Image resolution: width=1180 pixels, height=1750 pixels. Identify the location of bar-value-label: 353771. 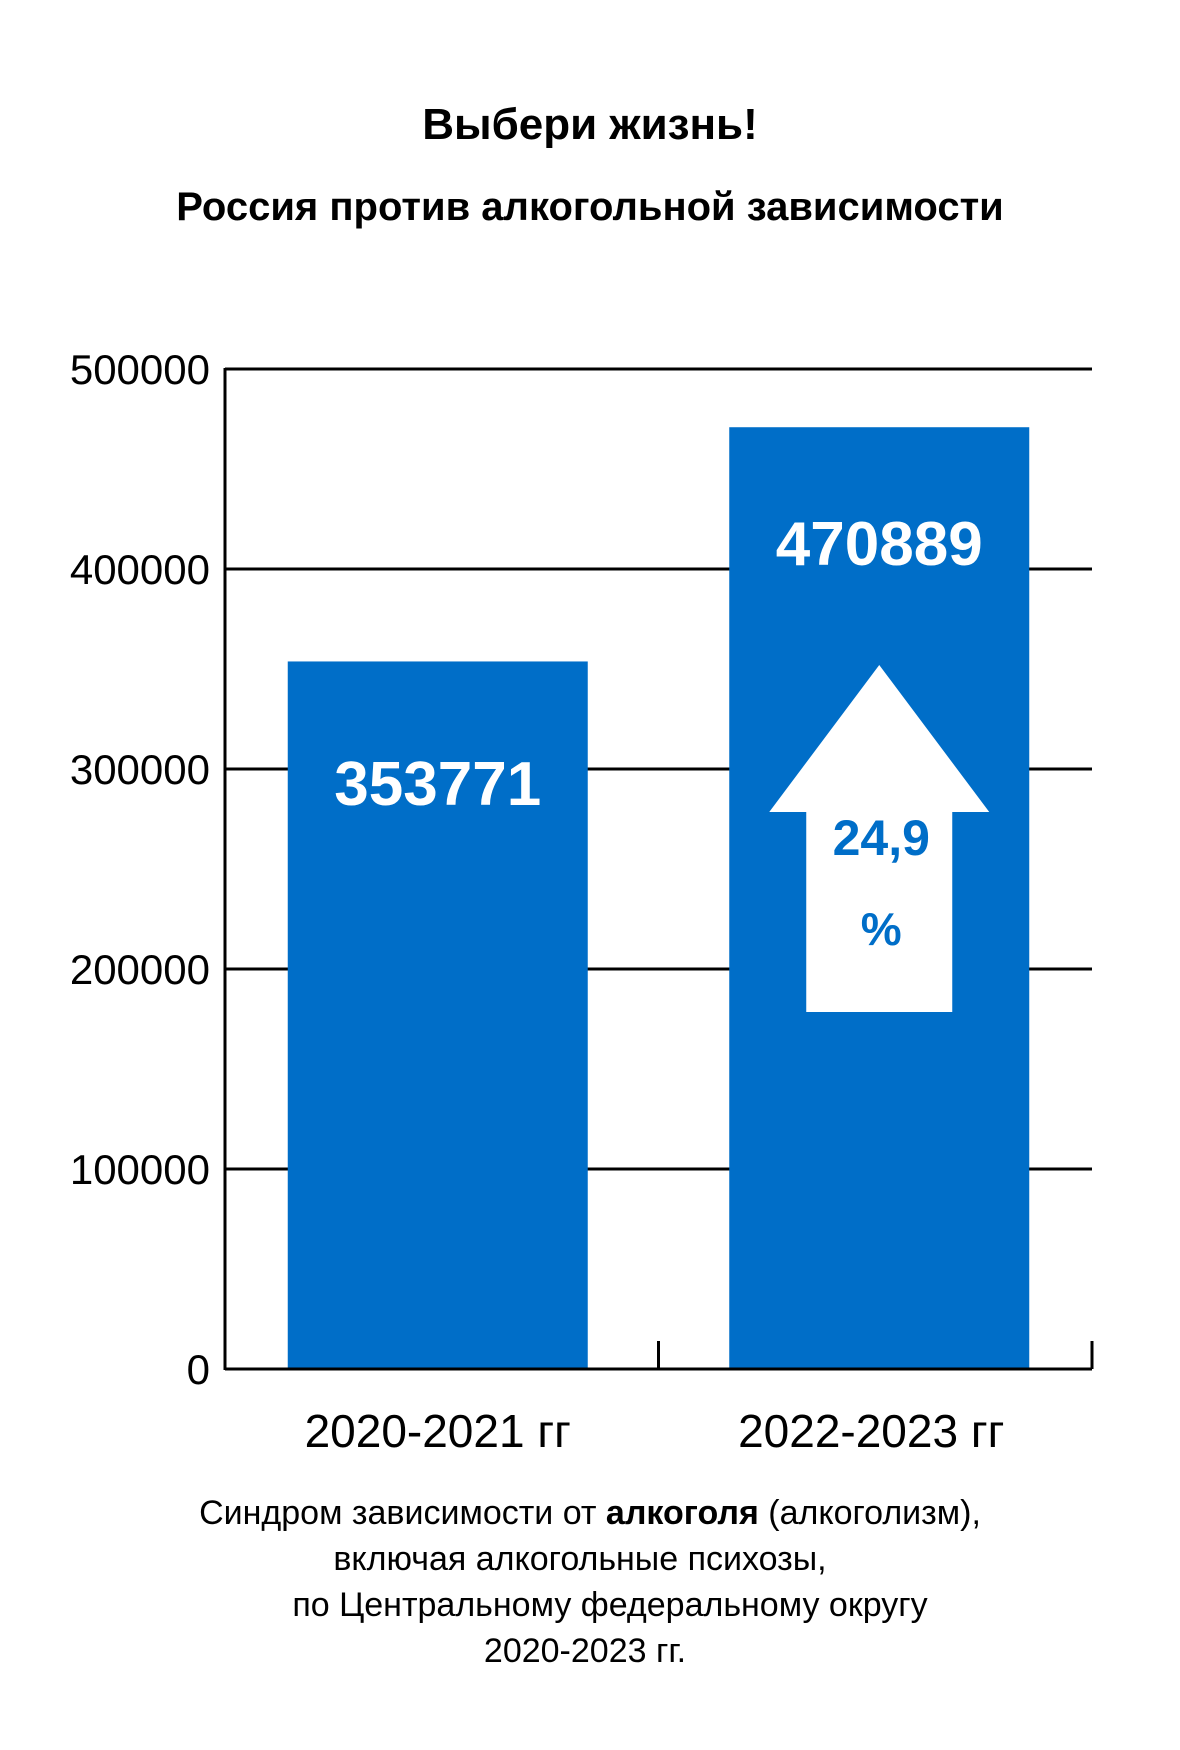
(437, 784).